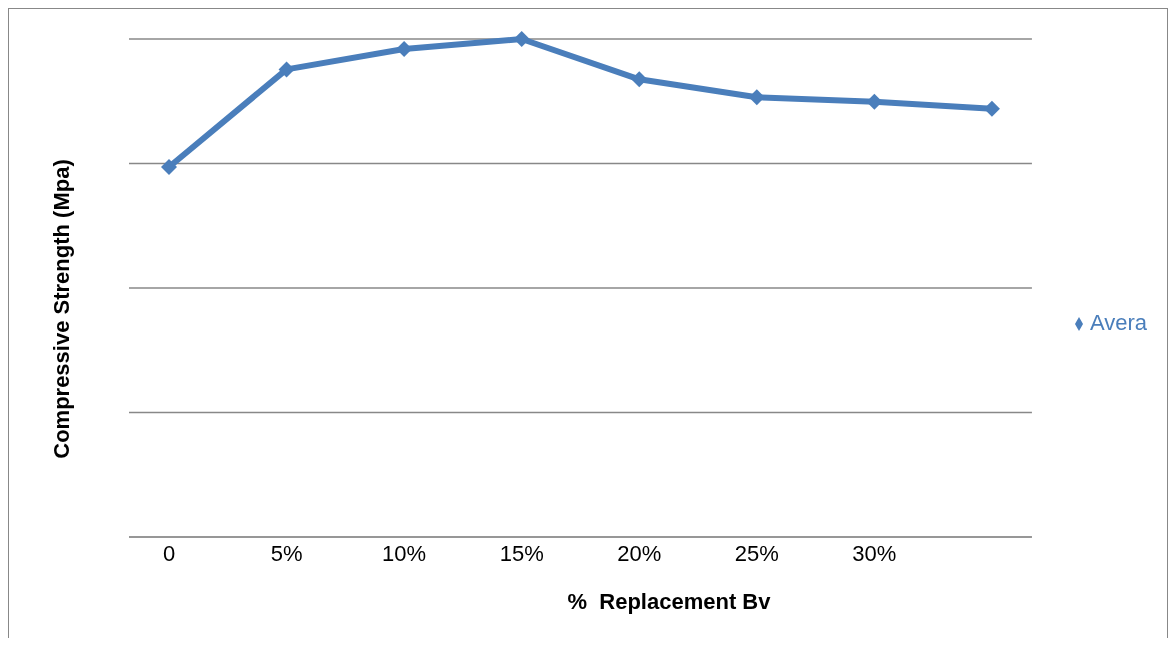  I want to click on x-tick-label: 0, so click(169, 553).